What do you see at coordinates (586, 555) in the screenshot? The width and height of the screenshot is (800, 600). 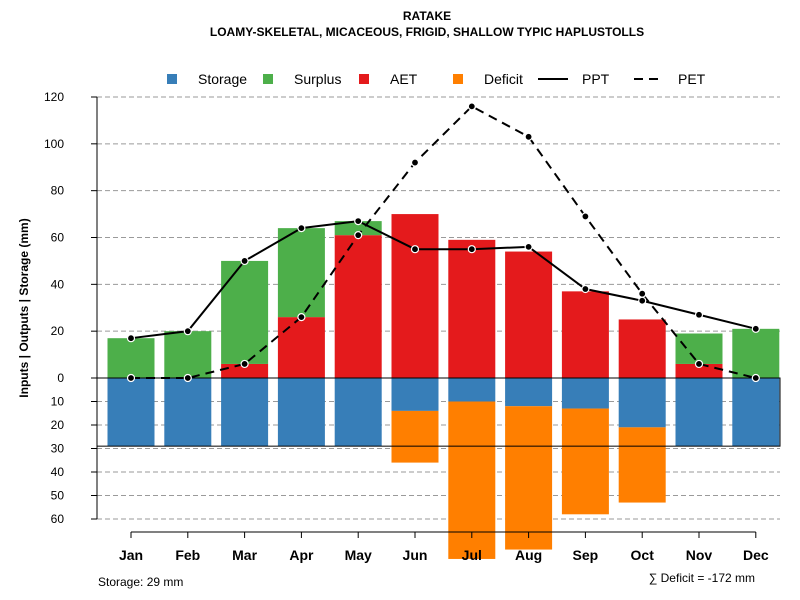 I see `x-tick-label: Sep` at bounding box center [586, 555].